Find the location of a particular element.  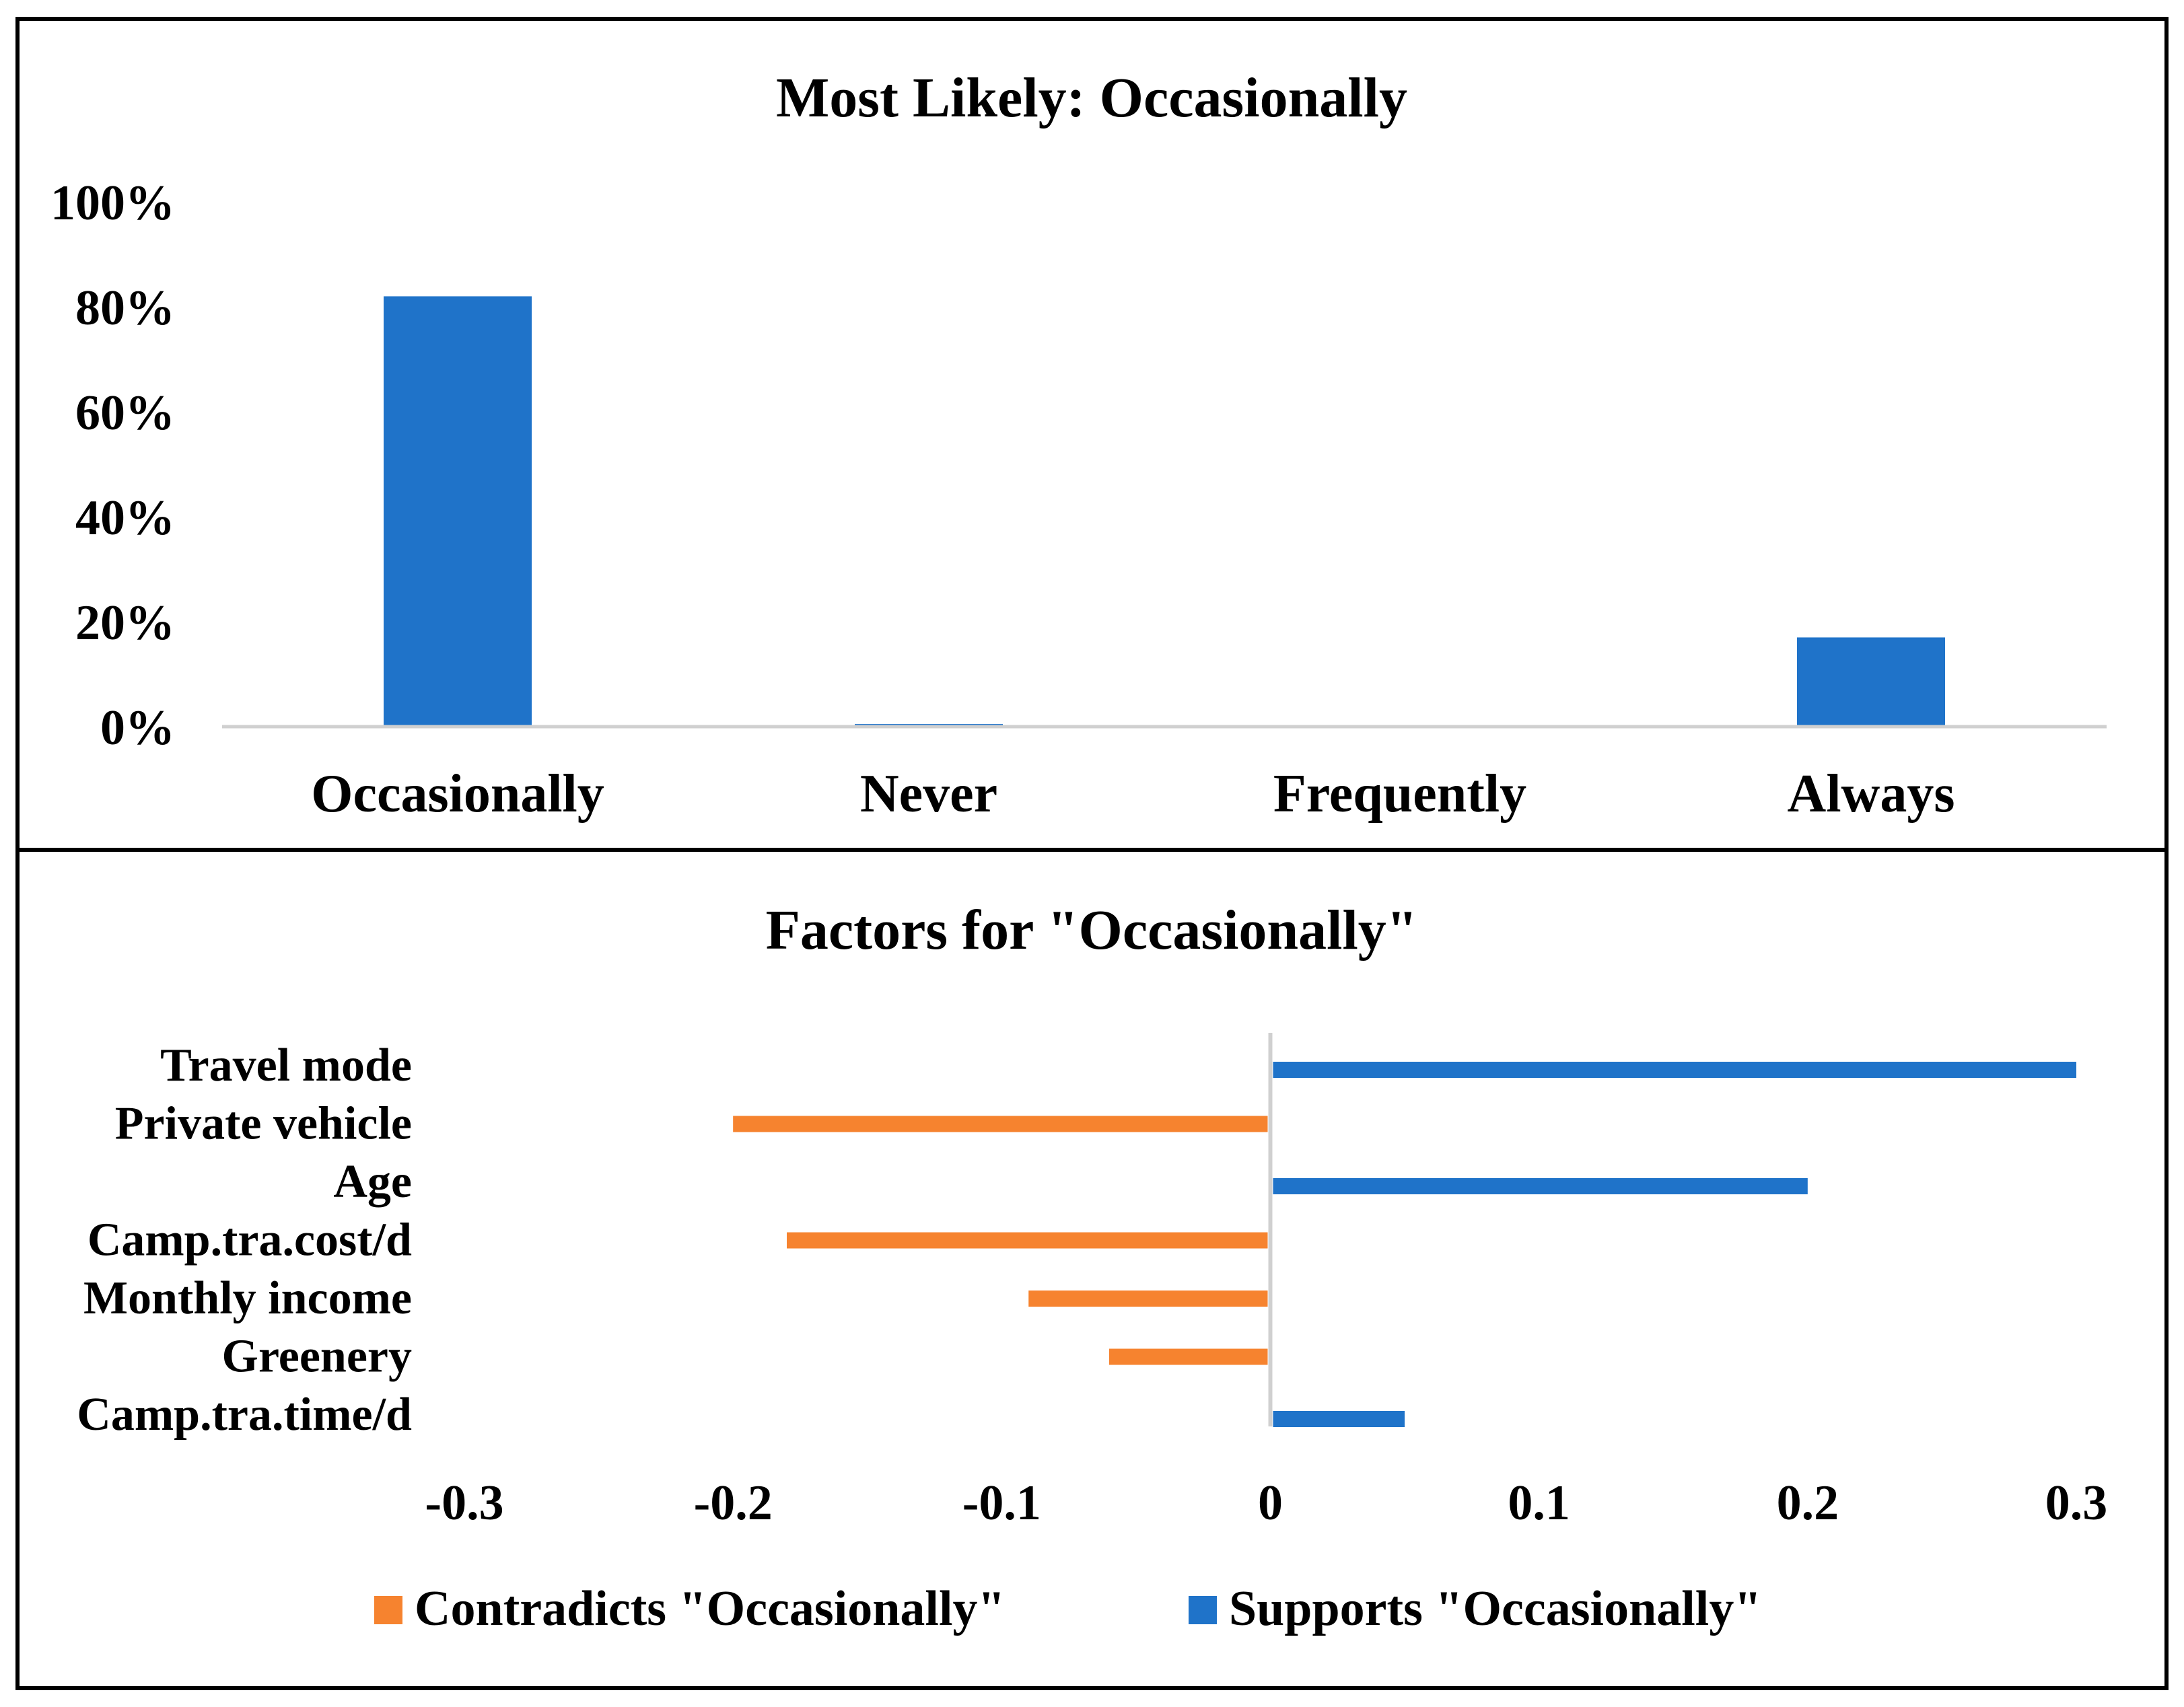

bottom-x-tick-label: -0.2 is located at coordinates (733, 1503).